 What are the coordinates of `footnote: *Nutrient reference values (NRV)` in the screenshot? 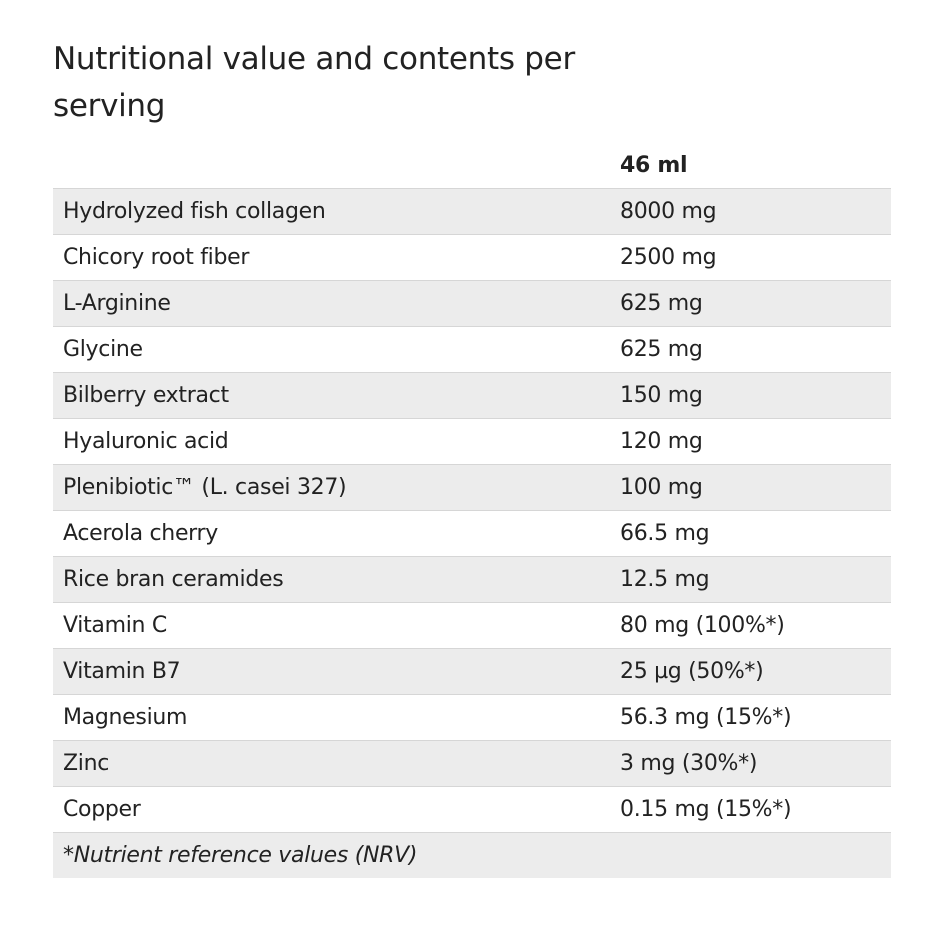 It's located at (472, 855).